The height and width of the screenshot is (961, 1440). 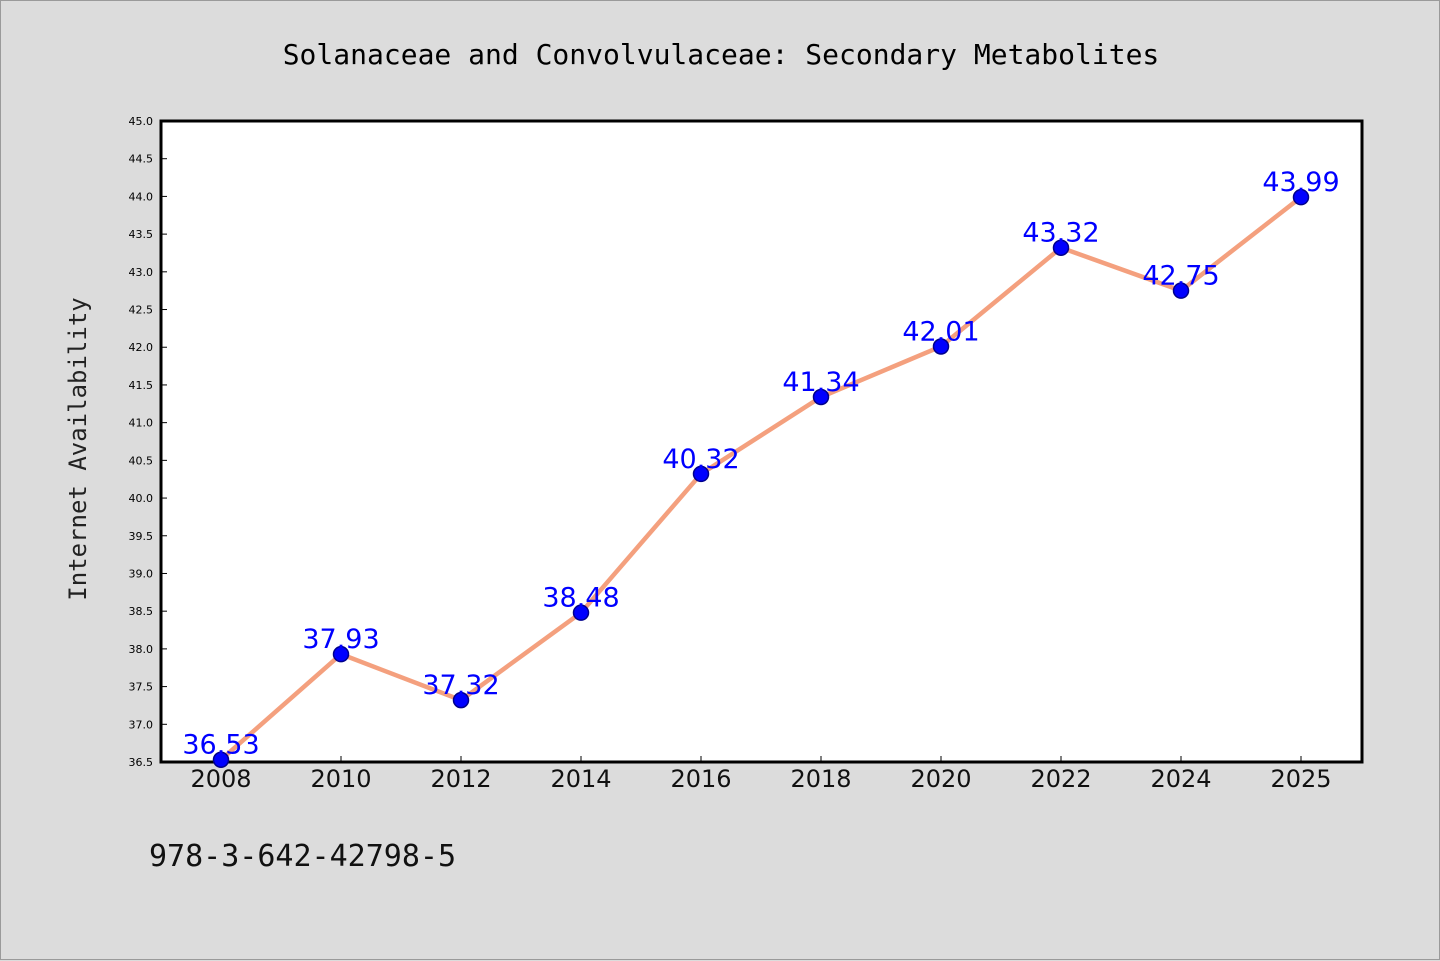 What do you see at coordinates (940, 779) in the screenshot?
I see `x-tick-label: 2020` at bounding box center [940, 779].